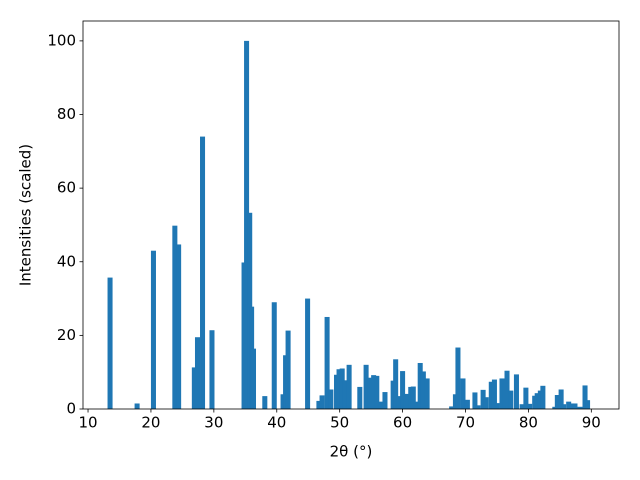  Describe the element at coordinates (528, 423) in the screenshot. I see `x-tick-label: 80` at that location.